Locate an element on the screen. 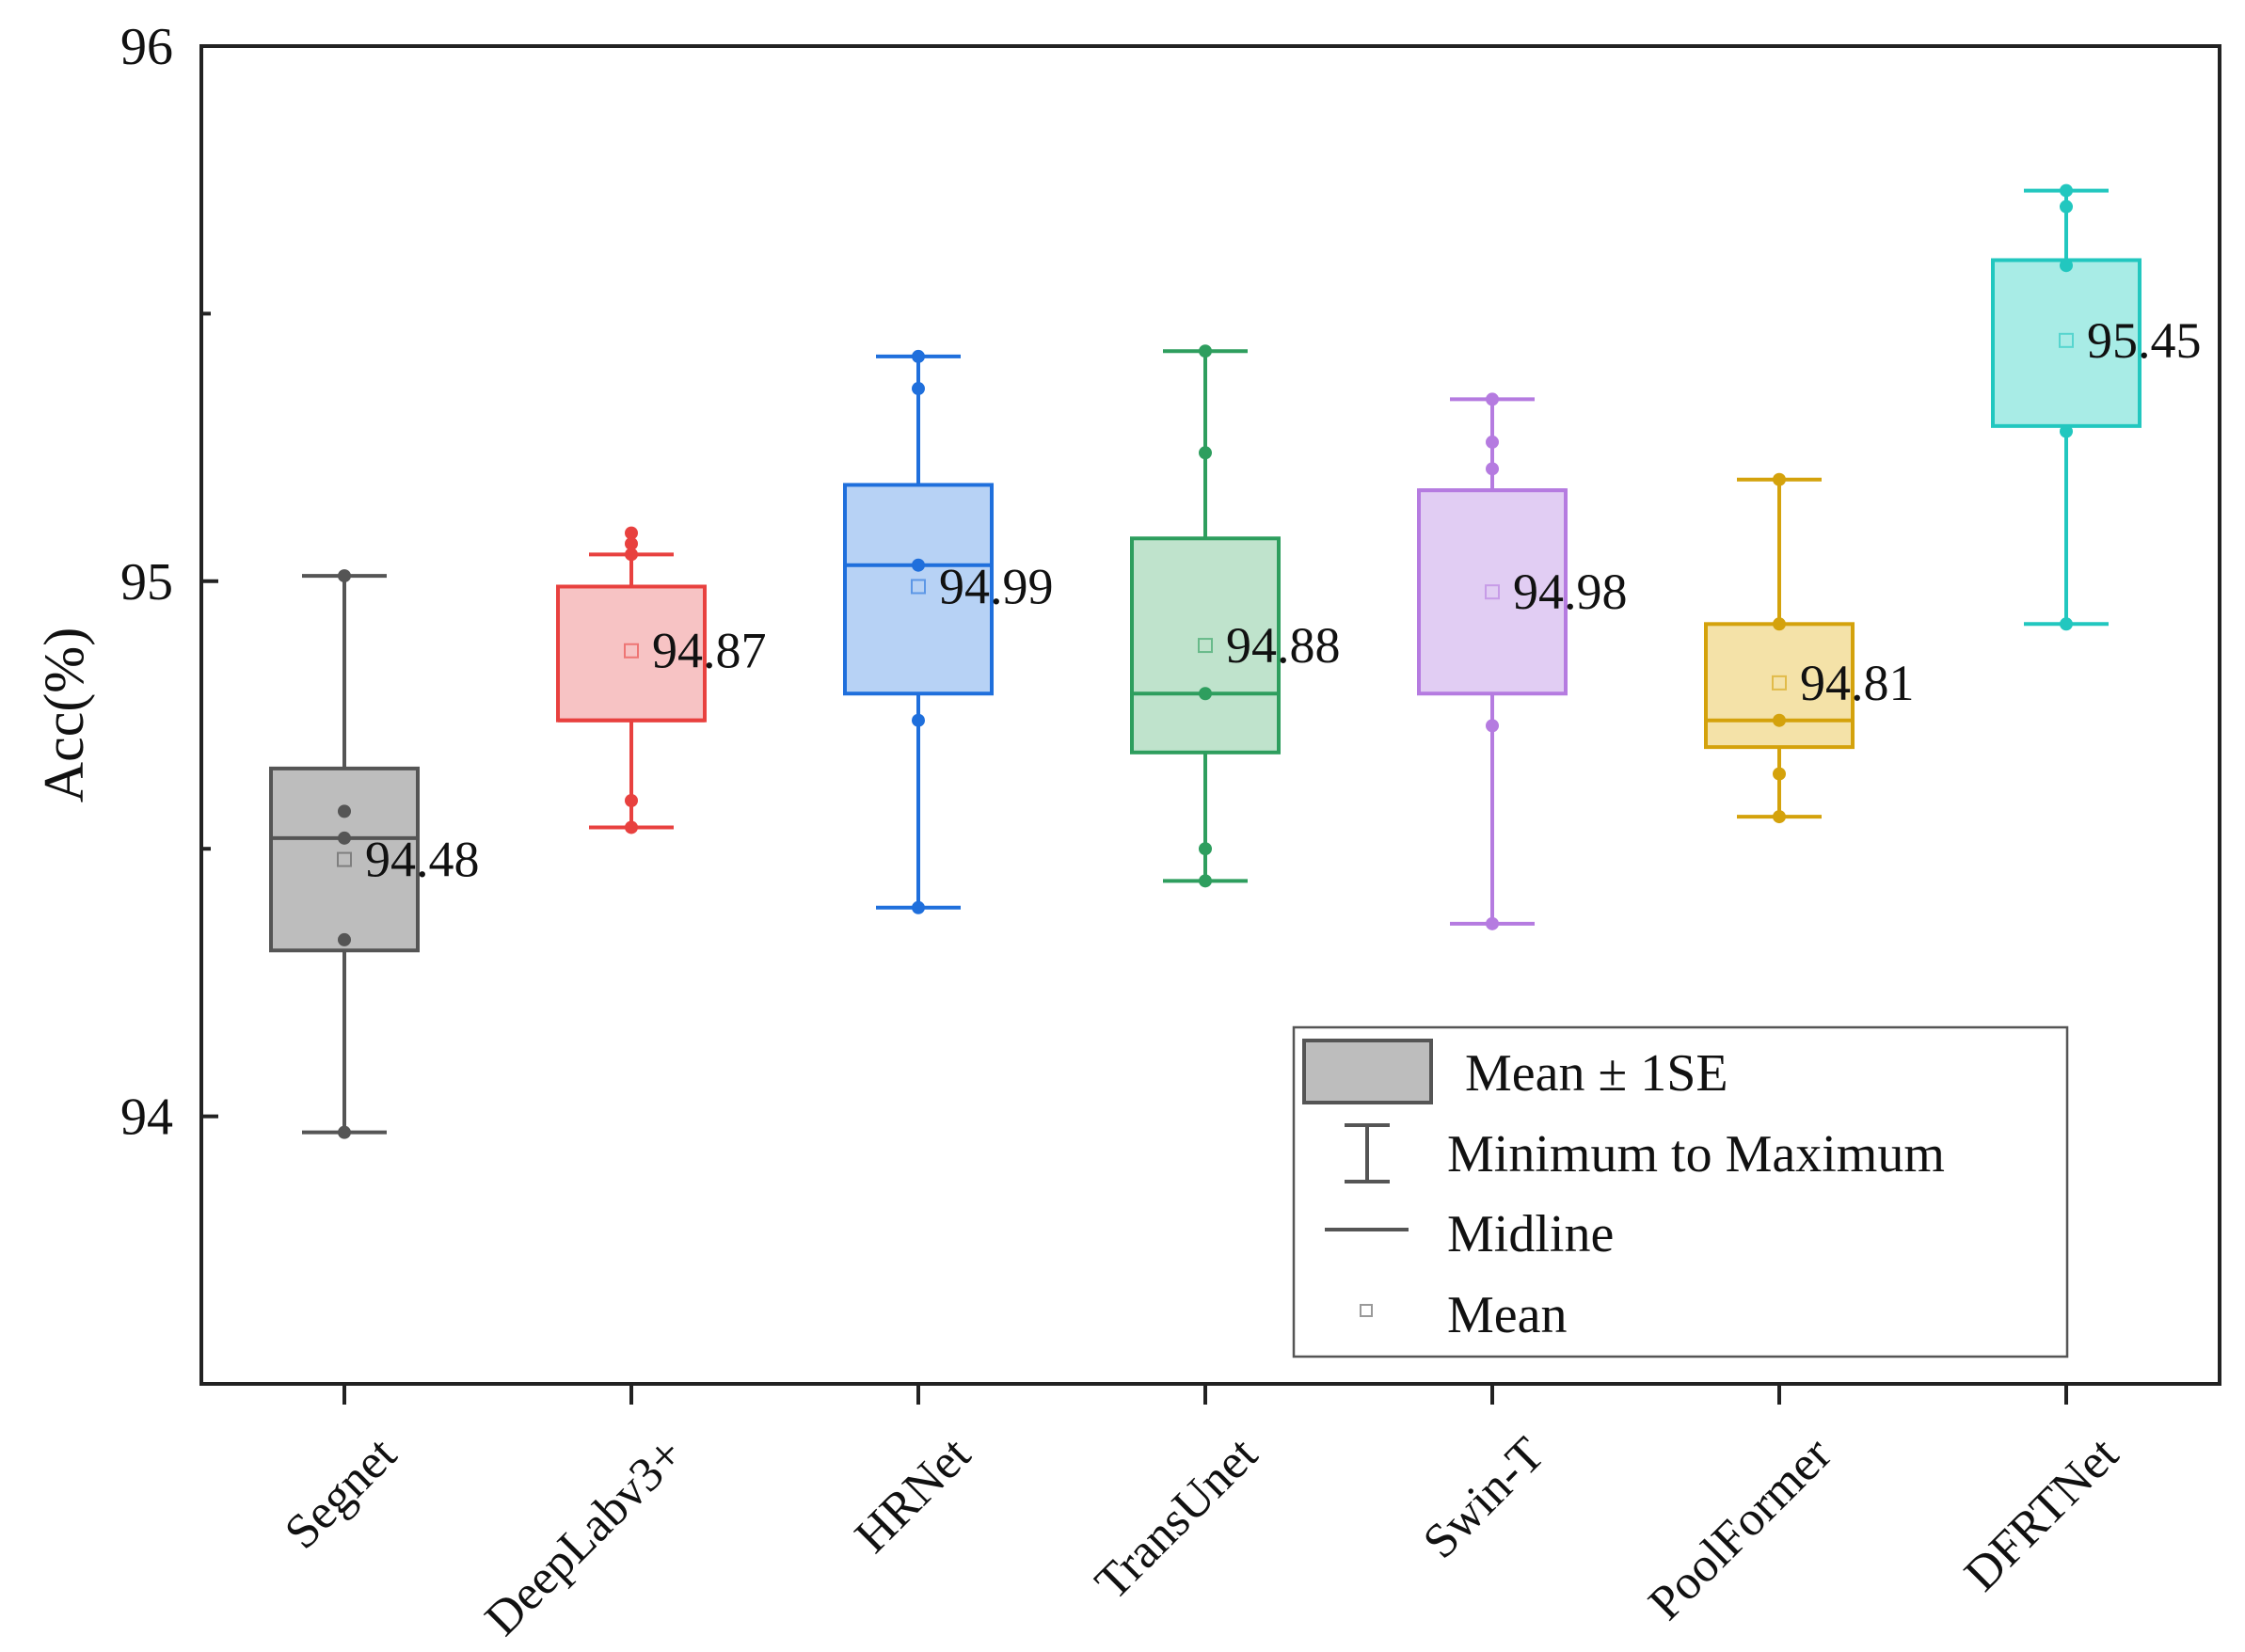 The image size is (2245, 1652). legend-box-swatch is located at coordinates (1368, 1071).